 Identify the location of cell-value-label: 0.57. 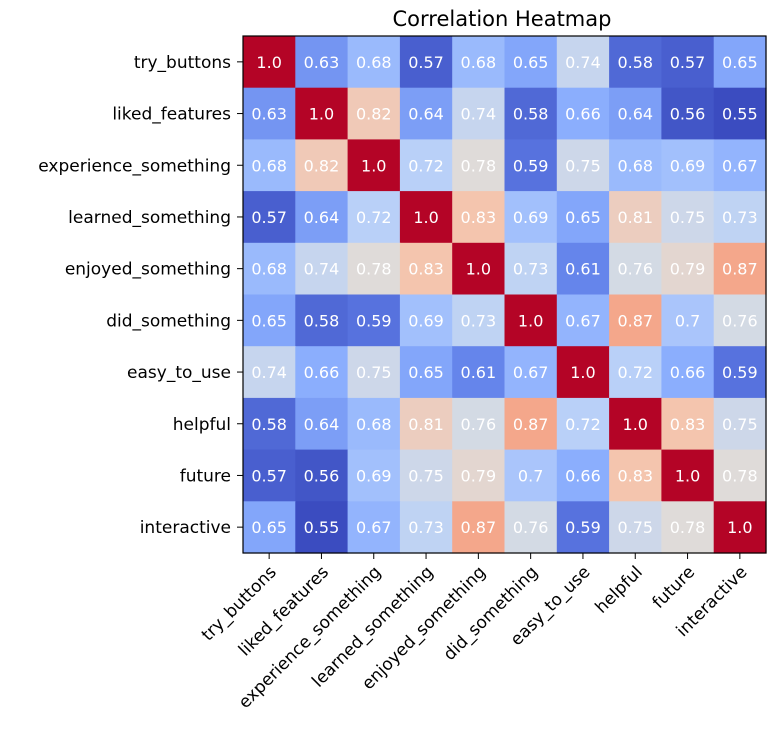
(269, 475).